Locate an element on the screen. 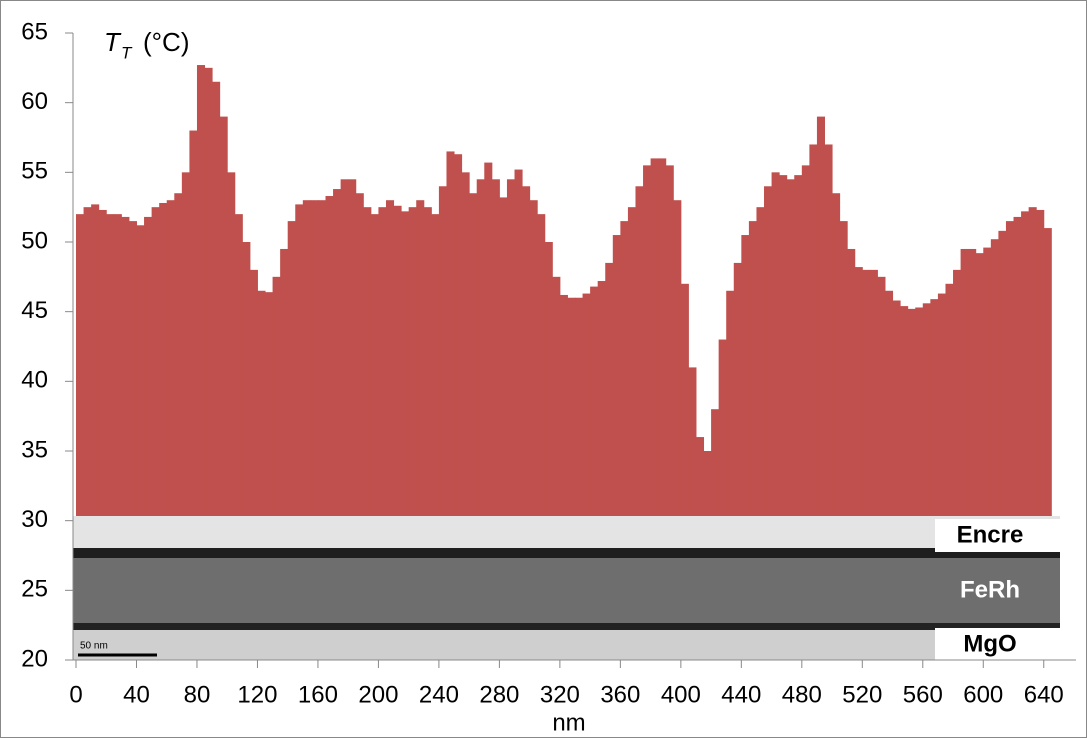 The height and width of the screenshot is (738, 1087). x-tick-label: 600 is located at coordinates (983, 694).